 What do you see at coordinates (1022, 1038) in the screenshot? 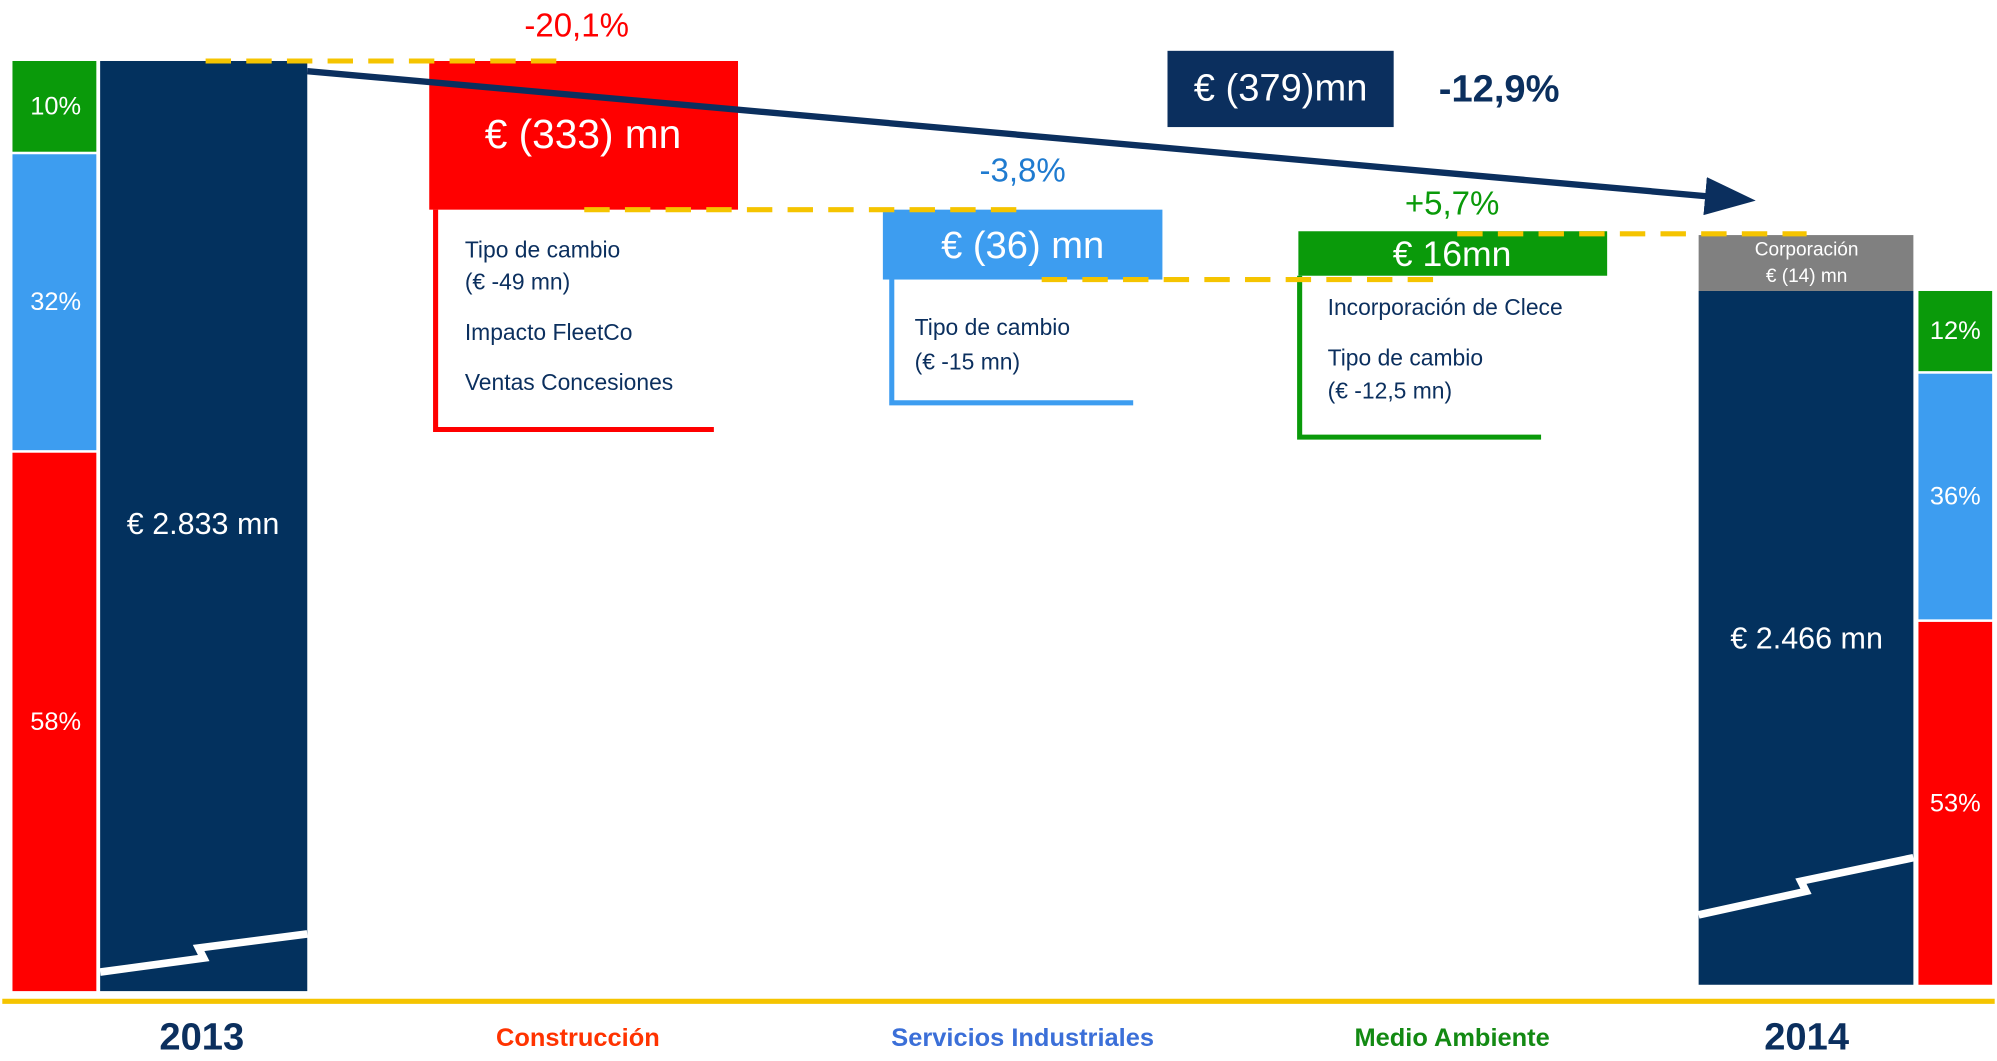
I see `category-label: Servicios Industriales` at bounding box center [1022, 1038].